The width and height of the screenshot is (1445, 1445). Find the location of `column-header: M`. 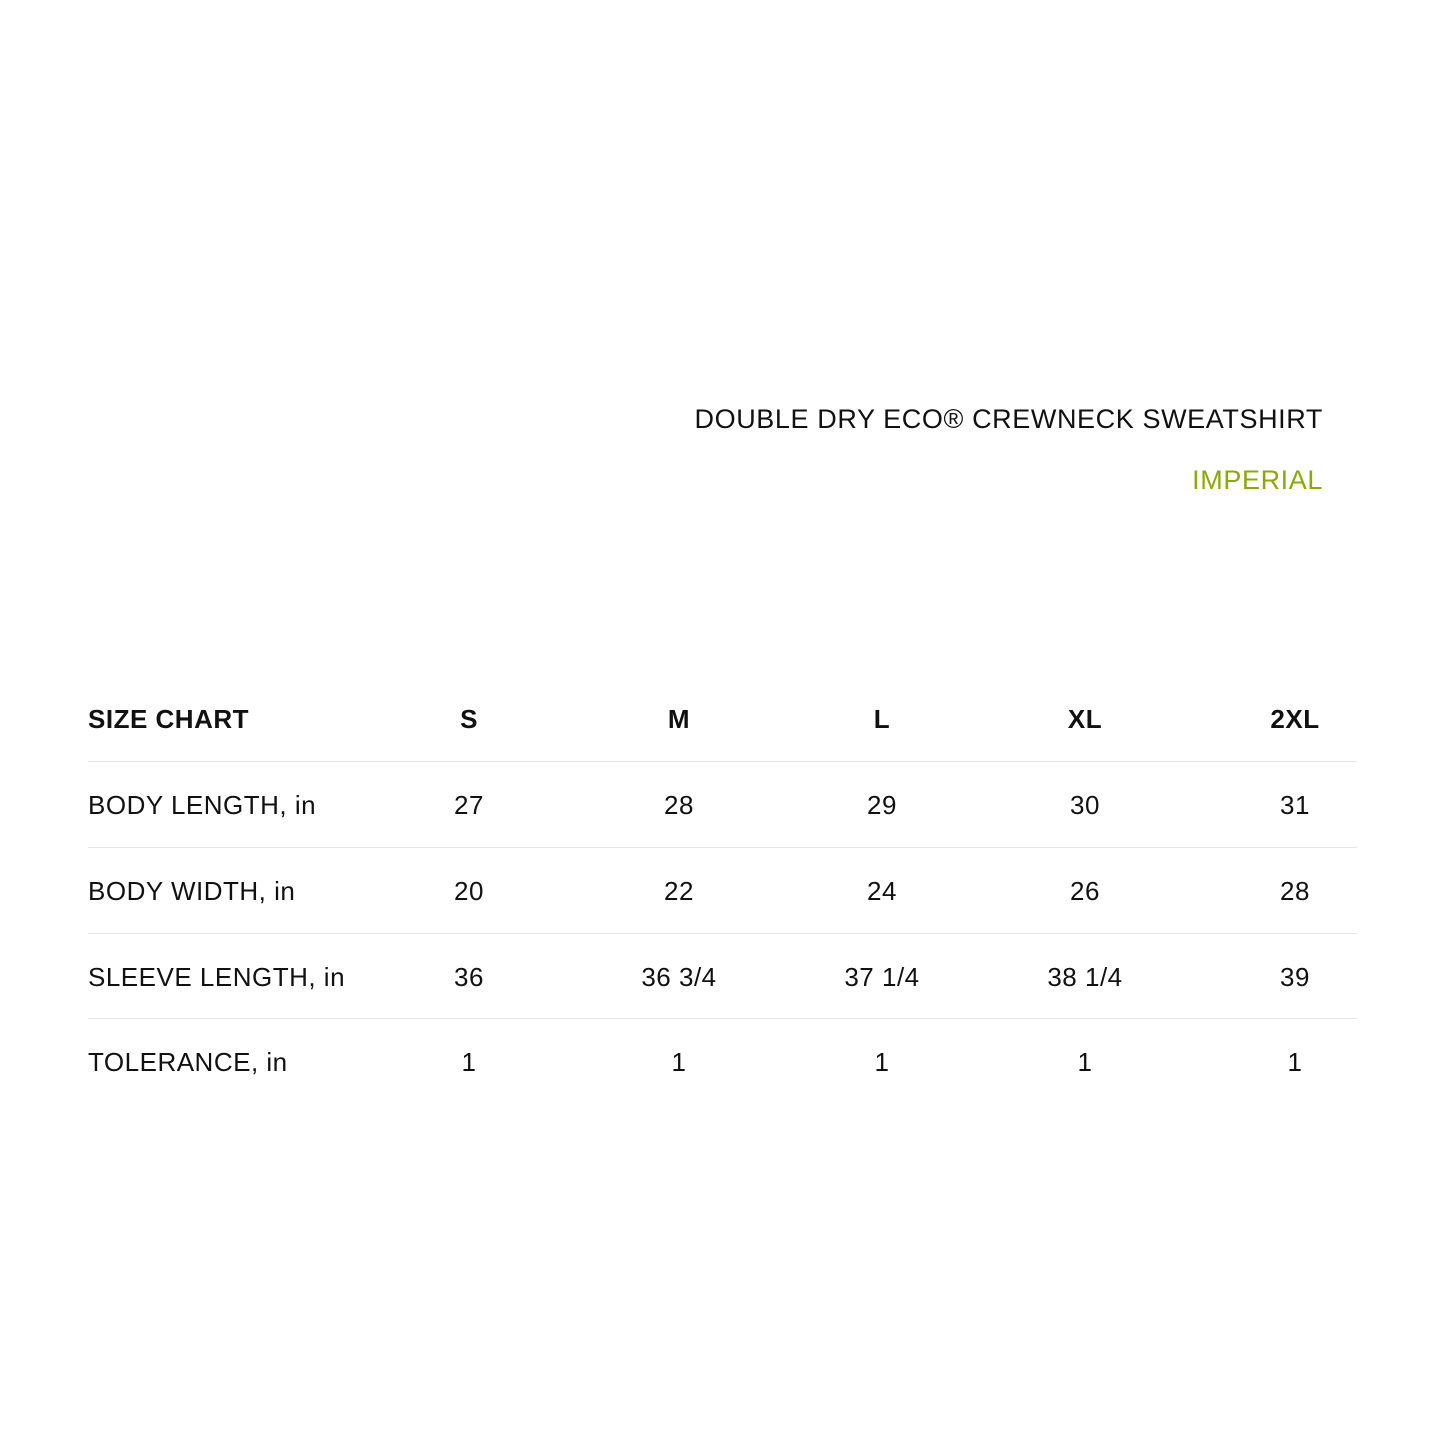

column-header: M is located at coordinates (679, 718).